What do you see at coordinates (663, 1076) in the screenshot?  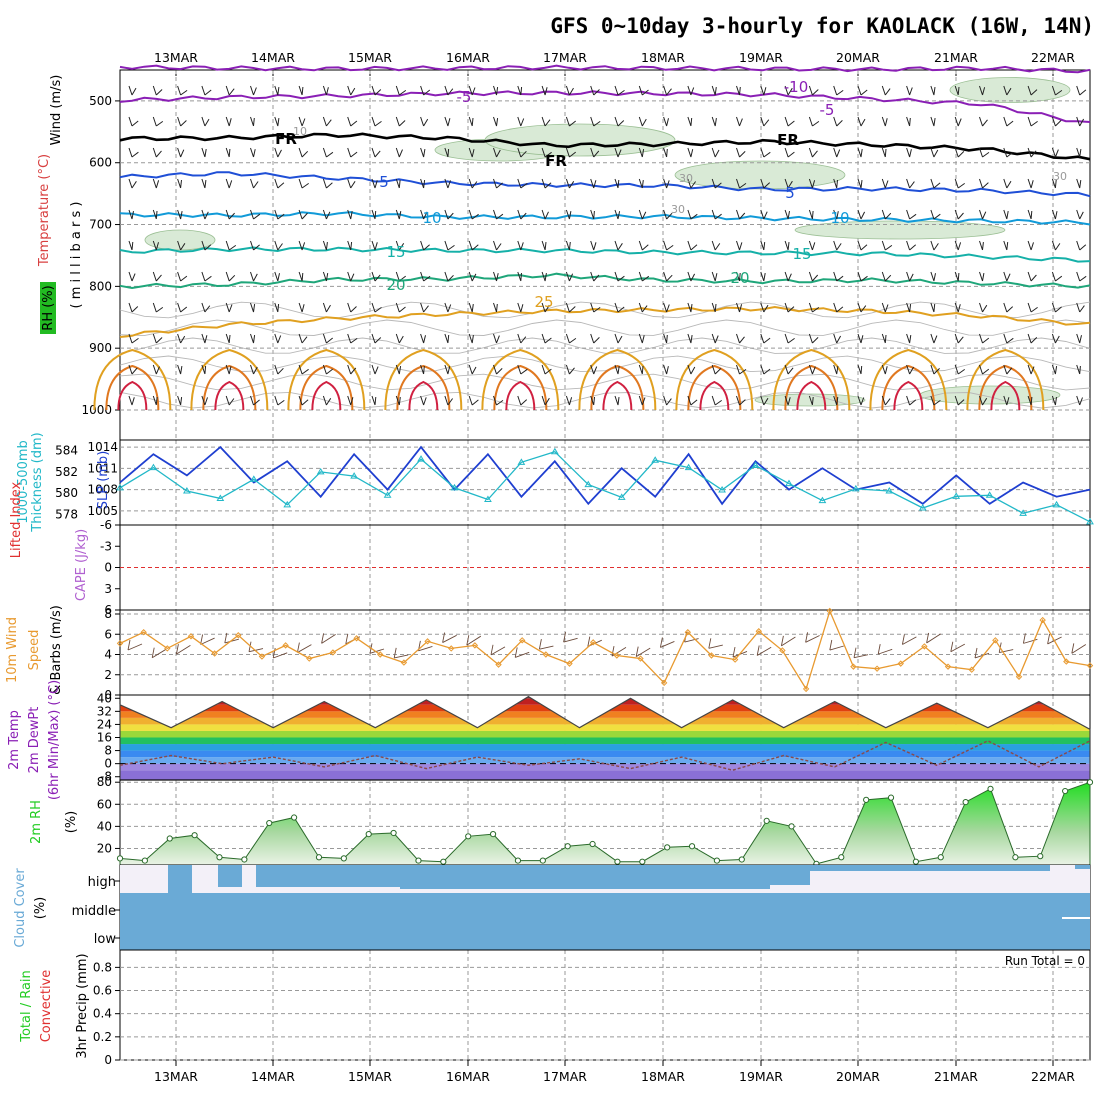 I see `day-label-bottom: 18MAR` at bounding box center [663, 1076].